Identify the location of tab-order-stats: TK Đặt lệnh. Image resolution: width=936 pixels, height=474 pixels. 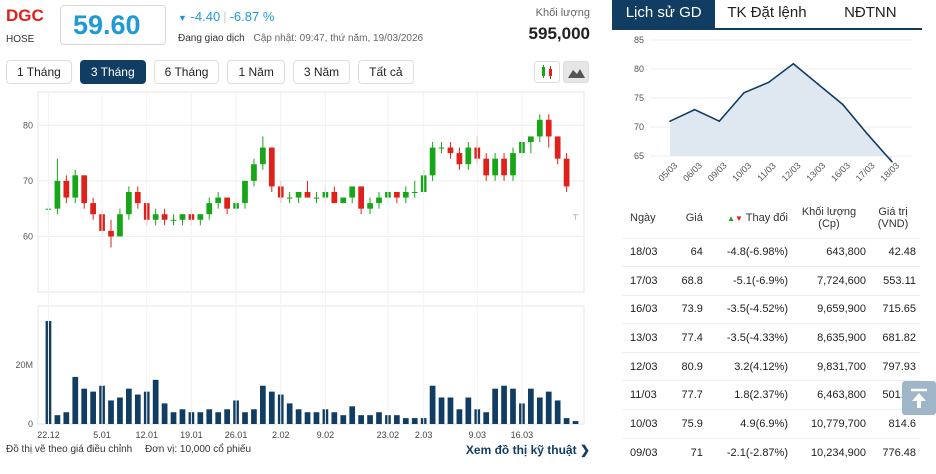
(767, 12).